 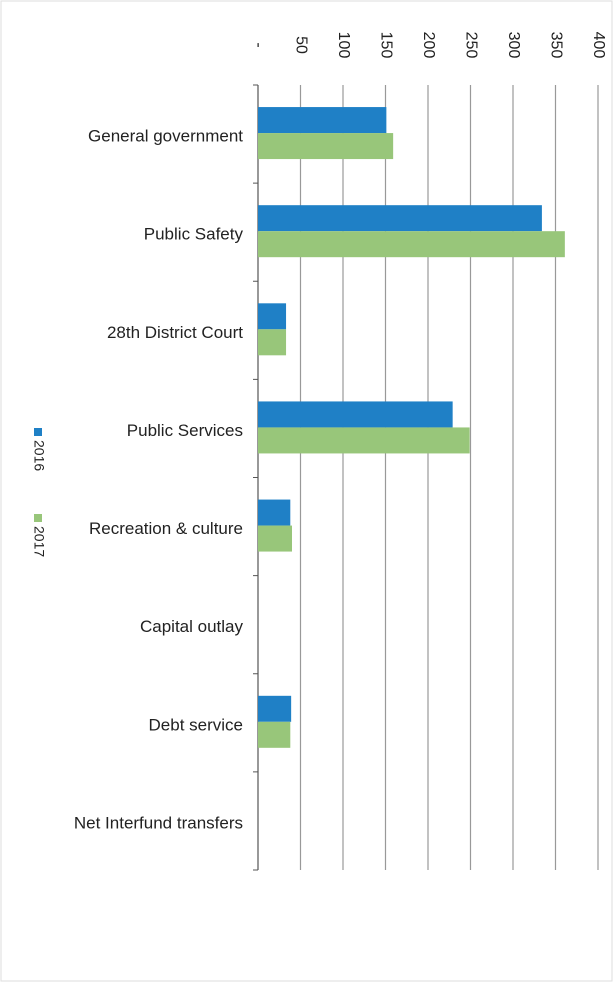 What do you see at coordinates (555, 45) in the screenshot?
I see `x-tick-label: 350` at bounding box center [555, 45].